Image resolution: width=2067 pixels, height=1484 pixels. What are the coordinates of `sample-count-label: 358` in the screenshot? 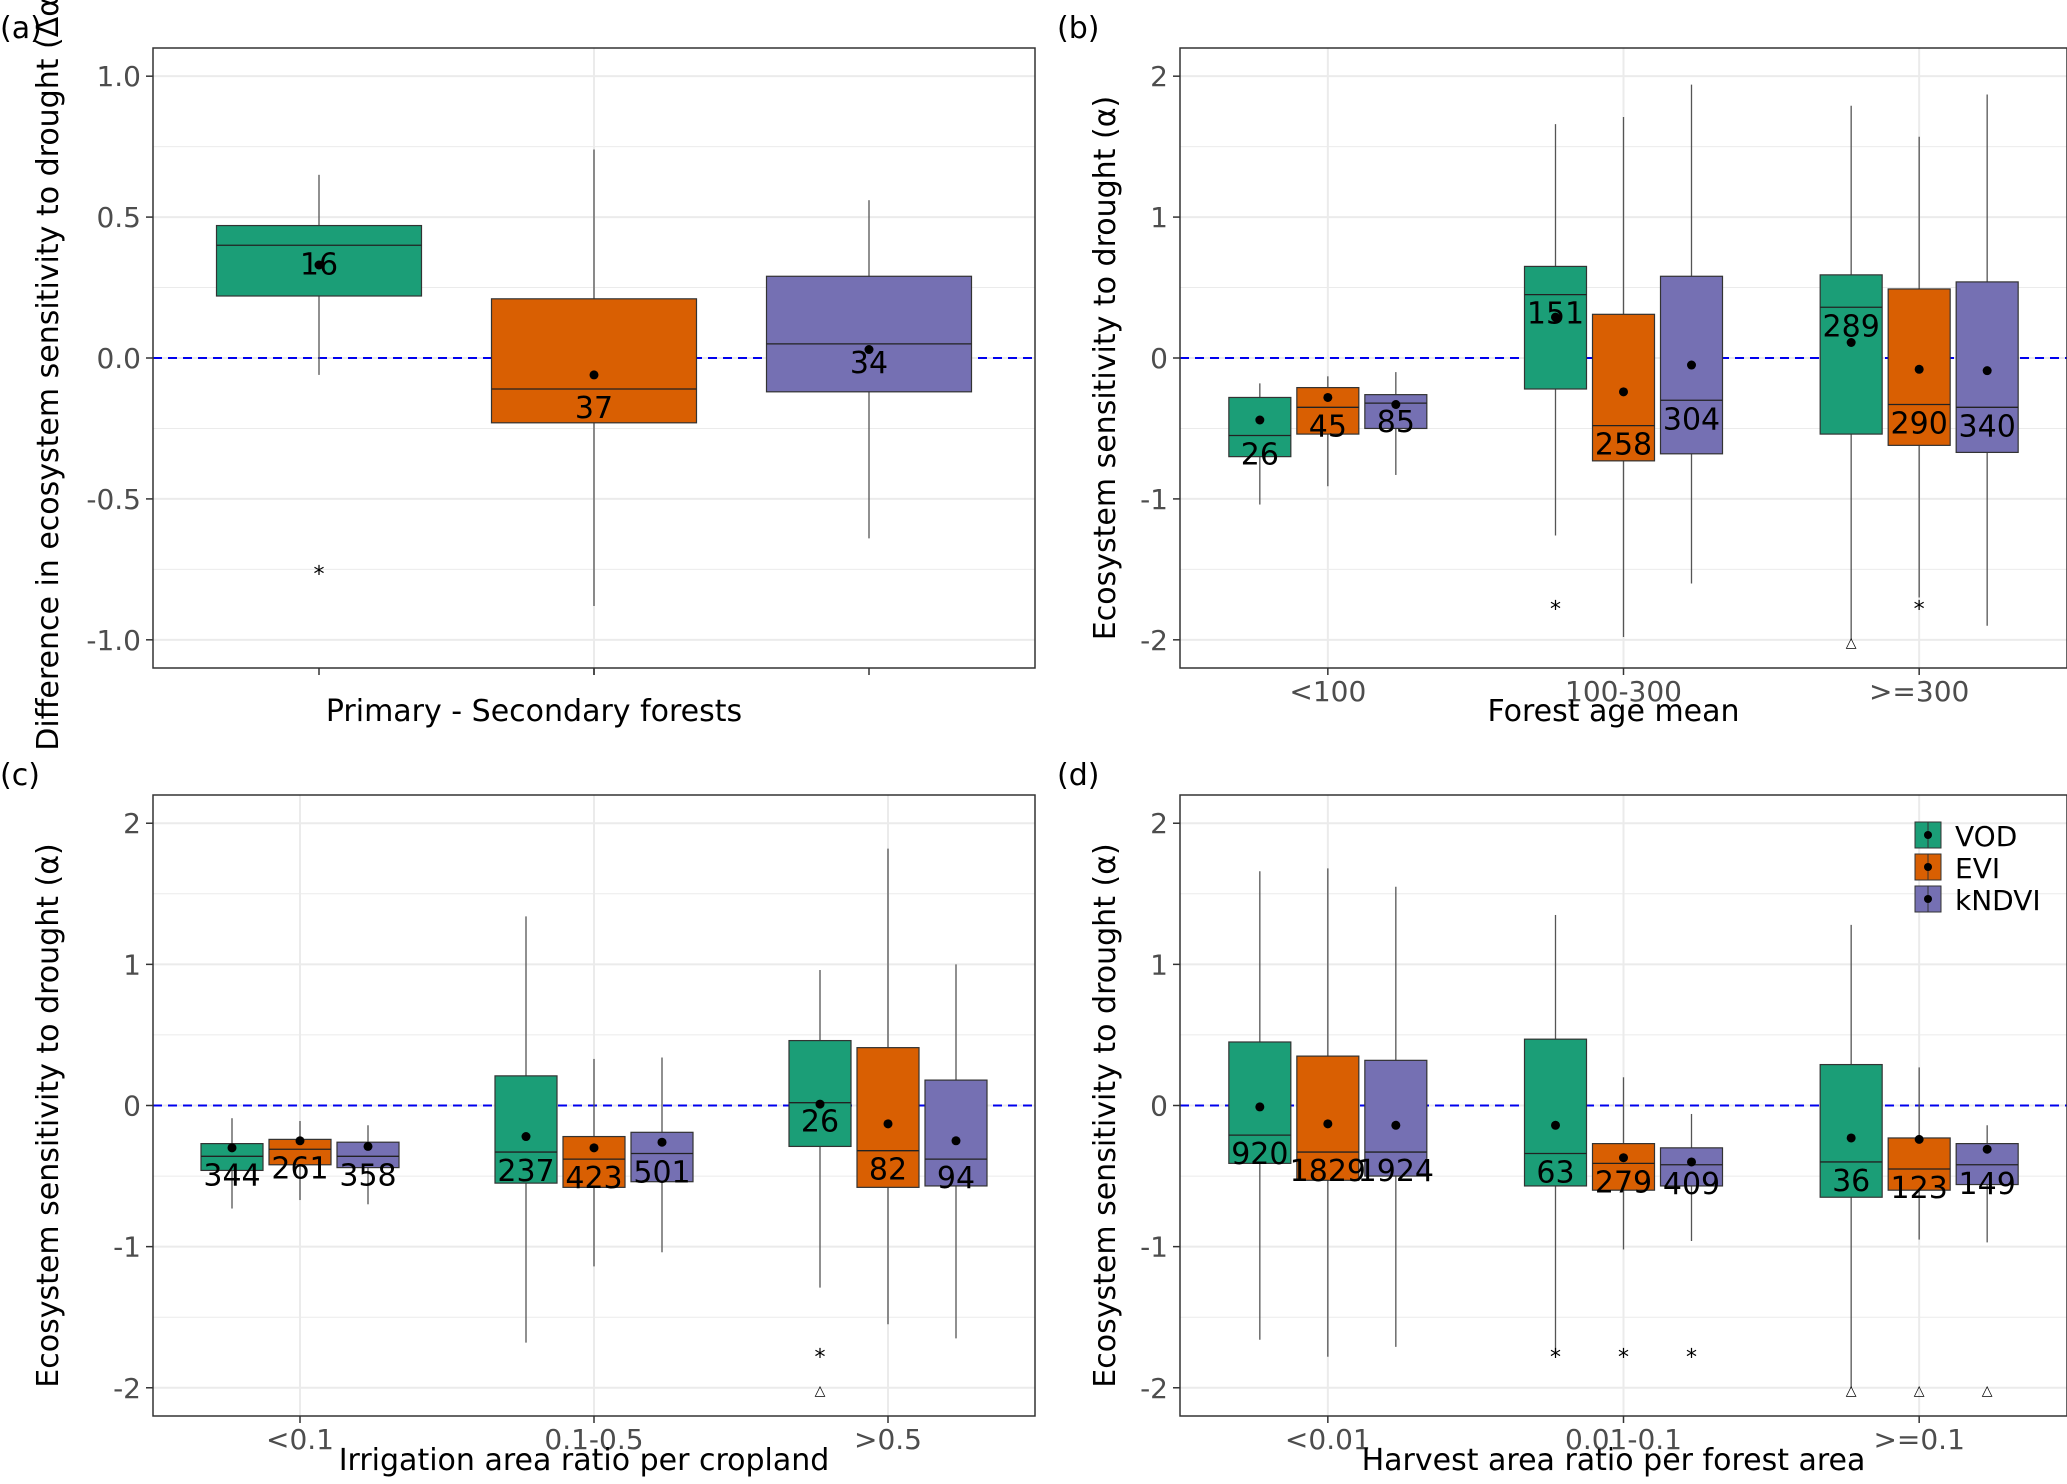 It's located at (367, 1175).